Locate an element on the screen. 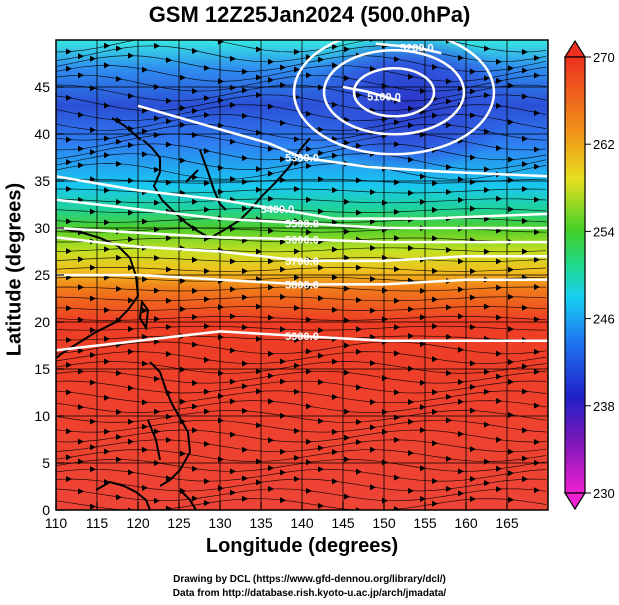 This screenshot has height=605, width=619. colorbar-tick-label: 270 is located at coordinates (604, 57).